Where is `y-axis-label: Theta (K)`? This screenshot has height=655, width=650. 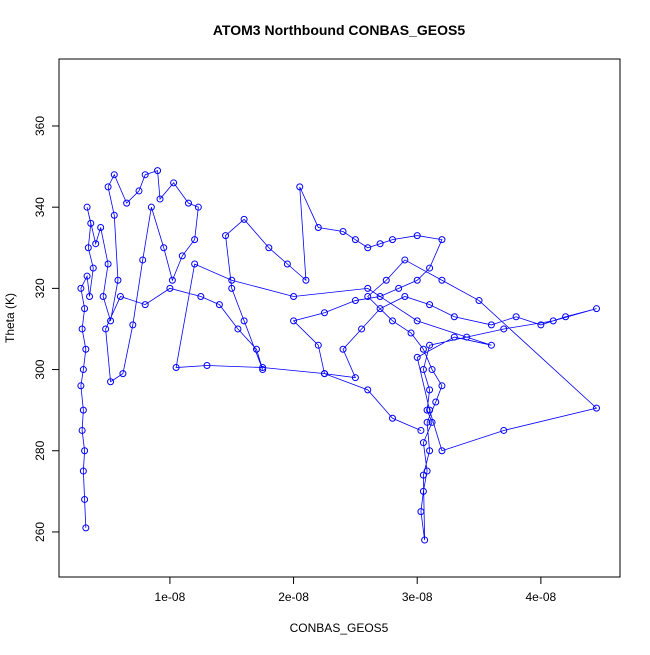
y-axis-label: Theta (K) is located at coordinates (10, 318).